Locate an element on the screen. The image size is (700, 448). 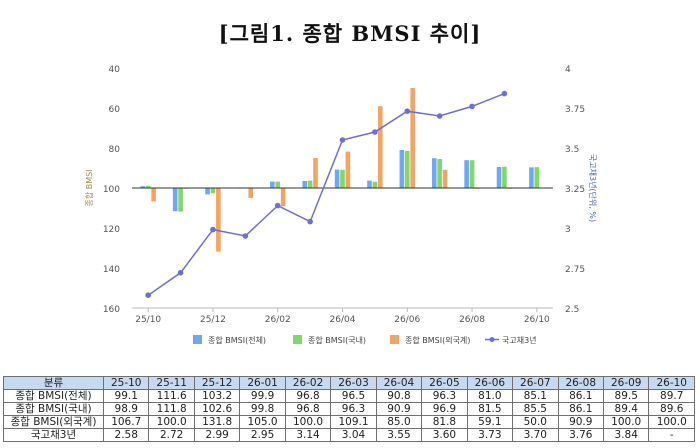
right-axis-tick-label: 3 is located at coordinates (568, 230).